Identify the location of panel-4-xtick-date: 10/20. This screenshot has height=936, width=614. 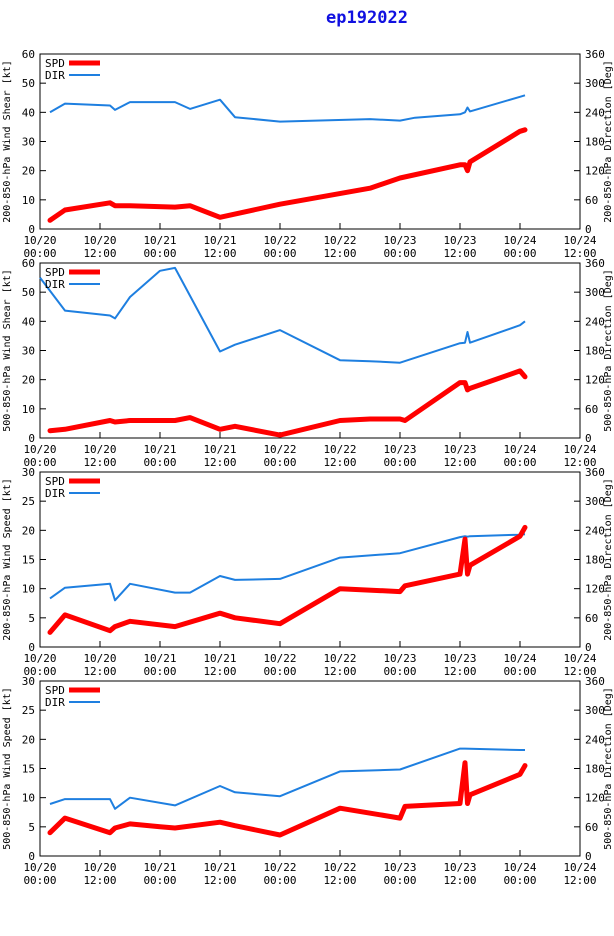
(99, 867).